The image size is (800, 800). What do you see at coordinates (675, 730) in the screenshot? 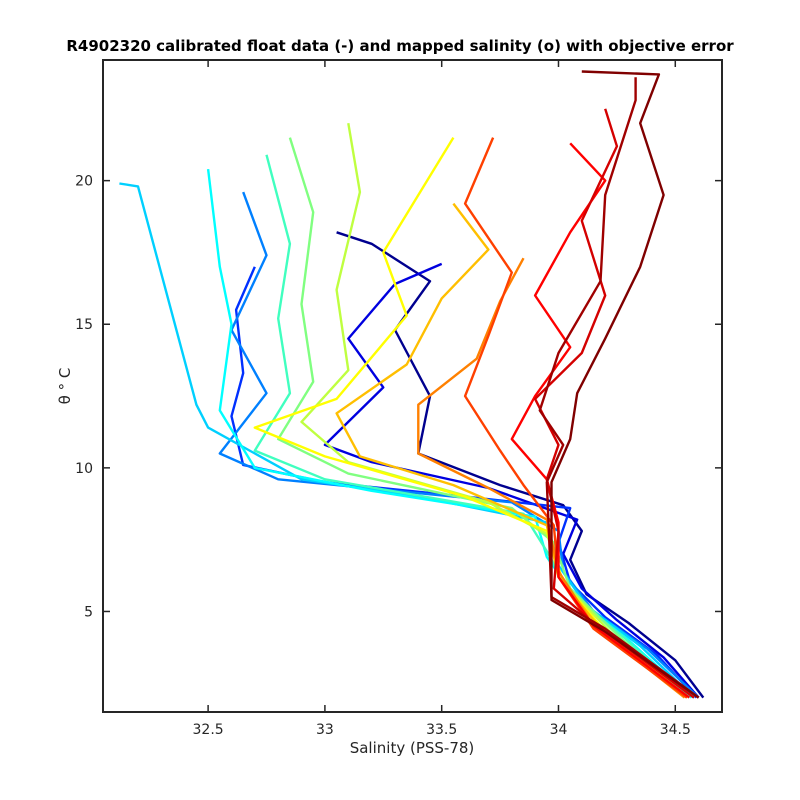
I see `x-tick-label: 34.5` at bounding box center [675, 730].